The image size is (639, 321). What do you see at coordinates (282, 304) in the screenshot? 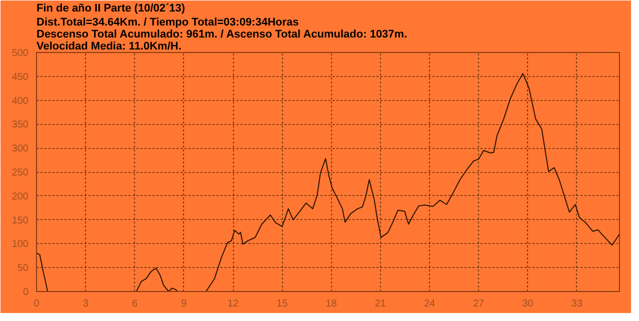
I see `x-tick-label: 15` at bounding box center [282, 304].